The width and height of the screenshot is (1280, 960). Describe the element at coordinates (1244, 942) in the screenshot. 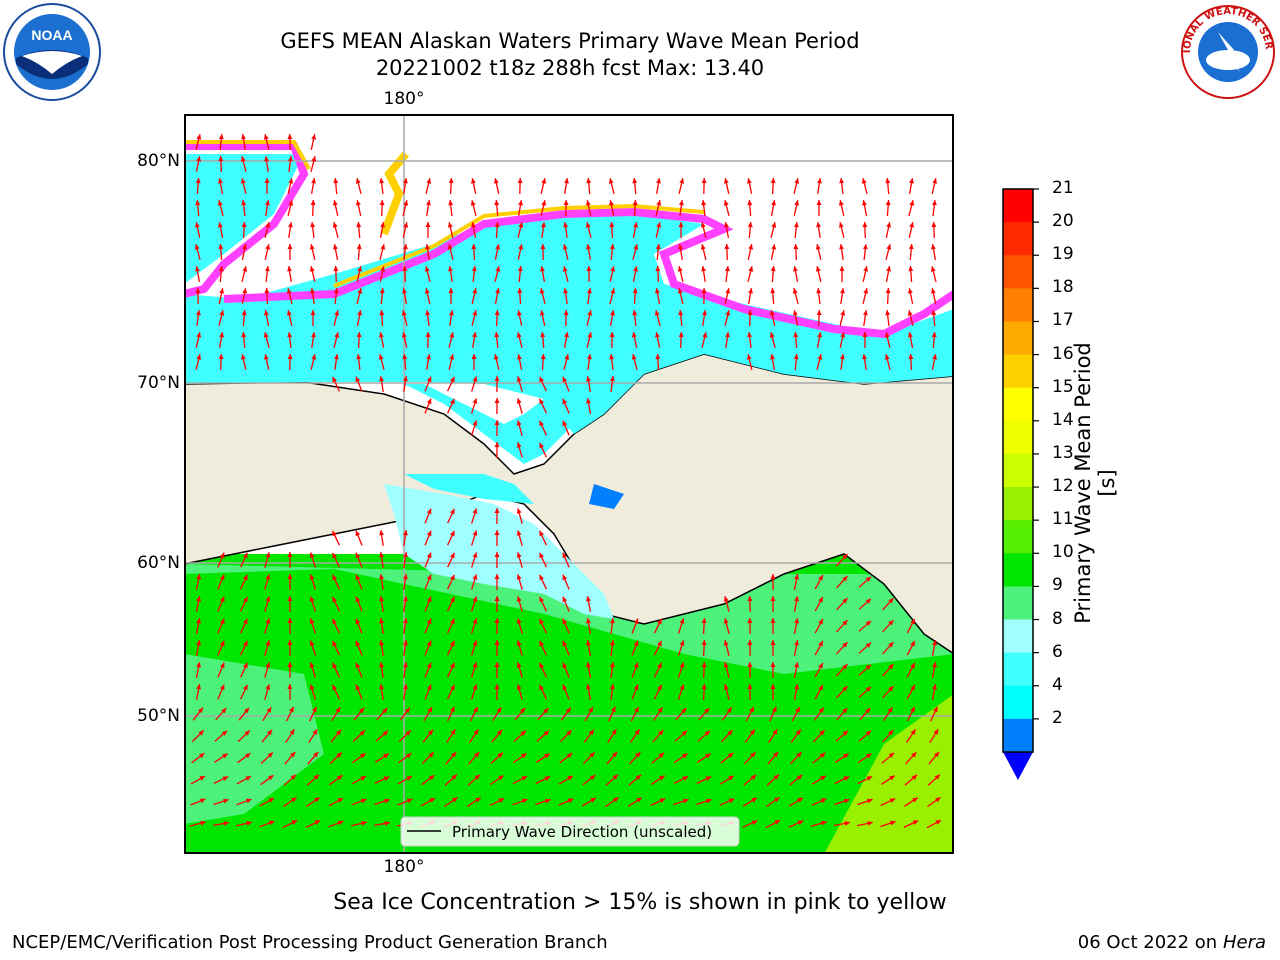

I see `footer-host: Hera` at that location.